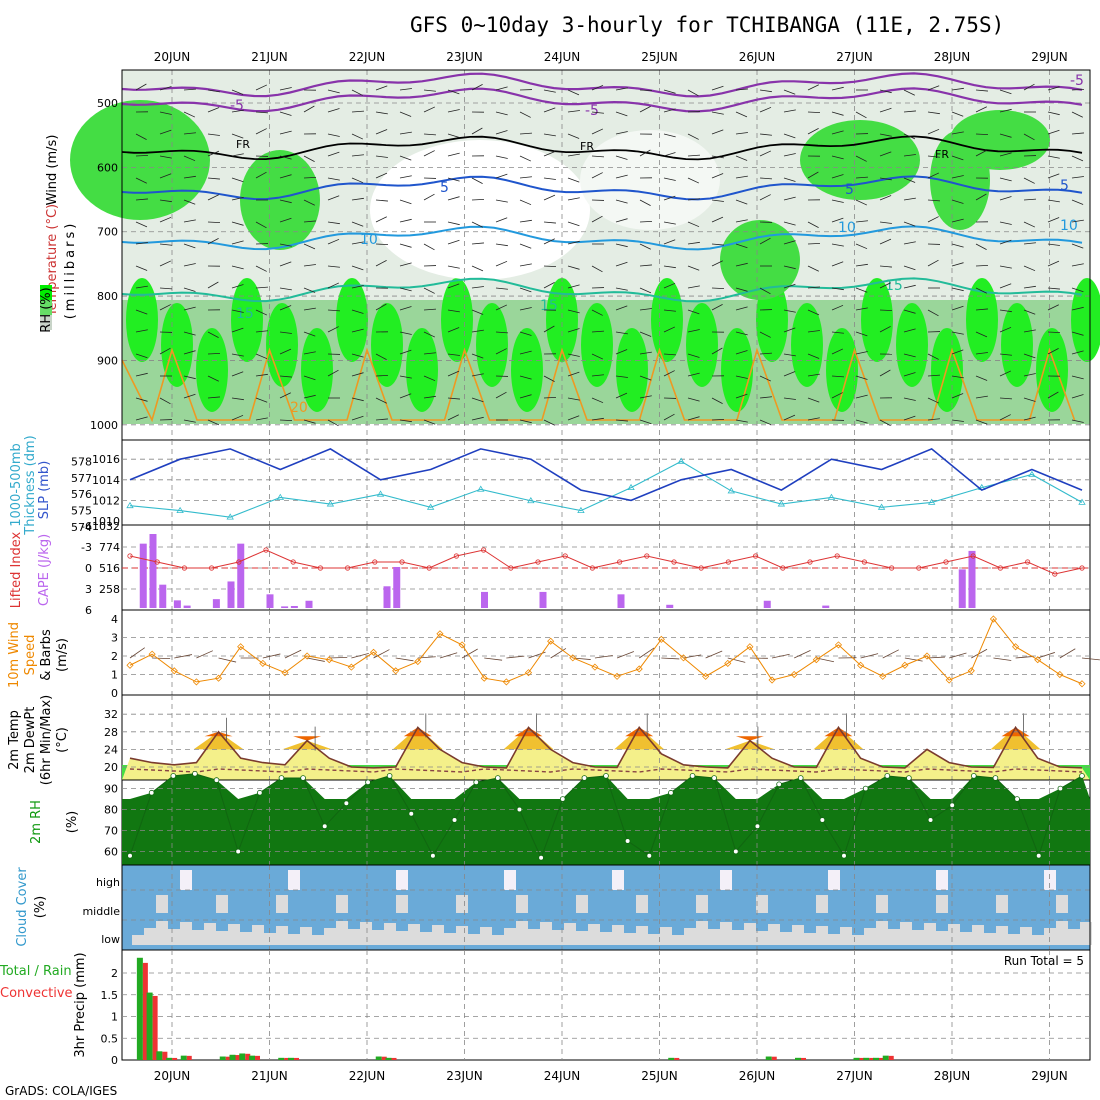 The height and width of the screenshot is (1100, 1100). Describe the element at coordinates (894, 286) in the screenshot. I see `contour-label: 15` at that location.